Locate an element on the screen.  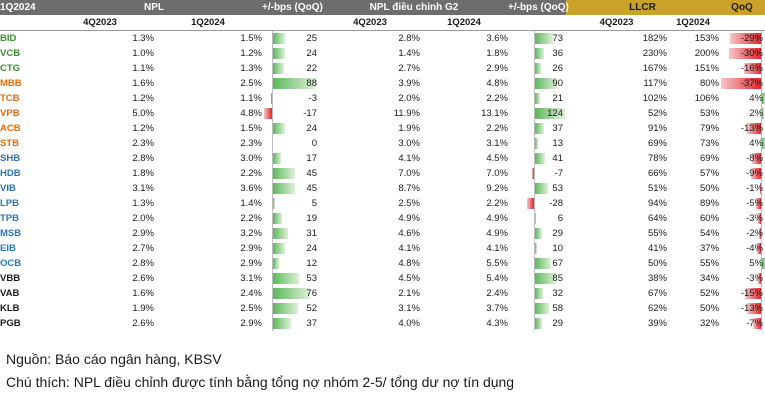
npl-1q2024: 3.0% is located at coordinates (251, 158).